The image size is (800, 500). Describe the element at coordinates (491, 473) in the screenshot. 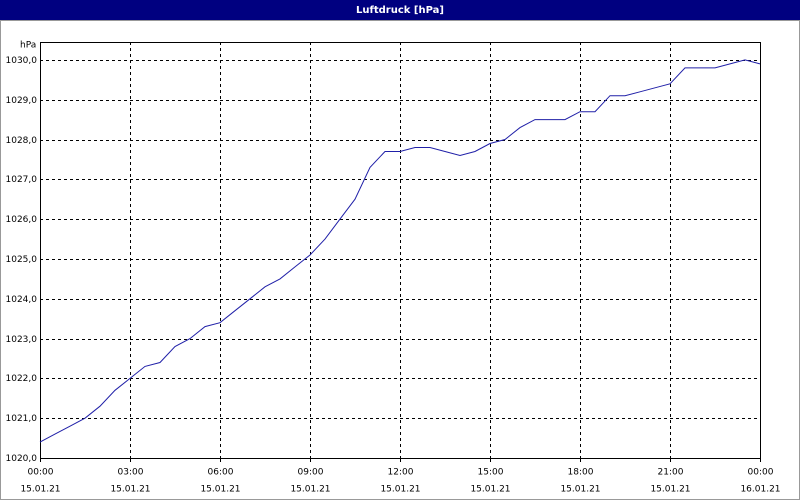

I see `x-tick-label: 15:00` at that location.